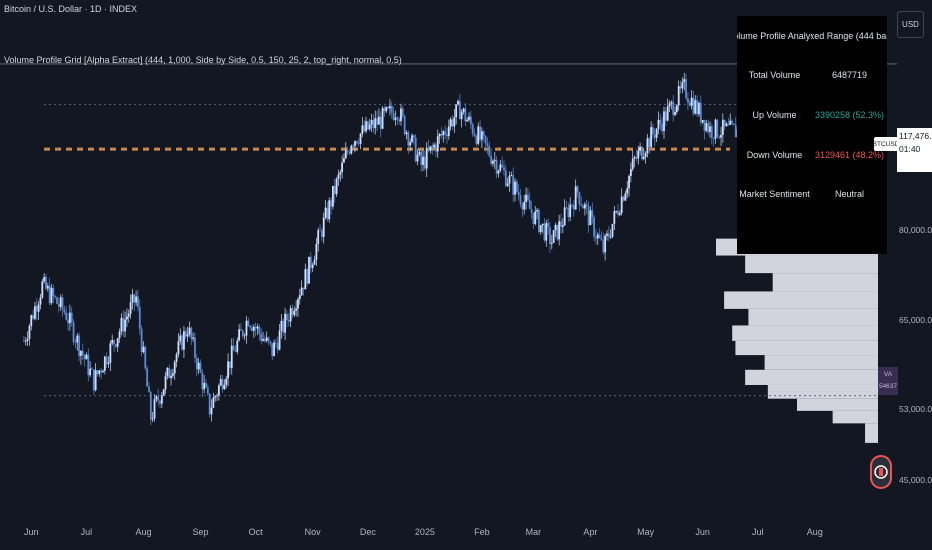 Image resolution: width=932 pixels, height=550 pixels. What do you see at coordinates (849, 35) in the screenshot?
I see `stats-table-range: Fixed Range (444 bars)` at bounding box center [849, 35].